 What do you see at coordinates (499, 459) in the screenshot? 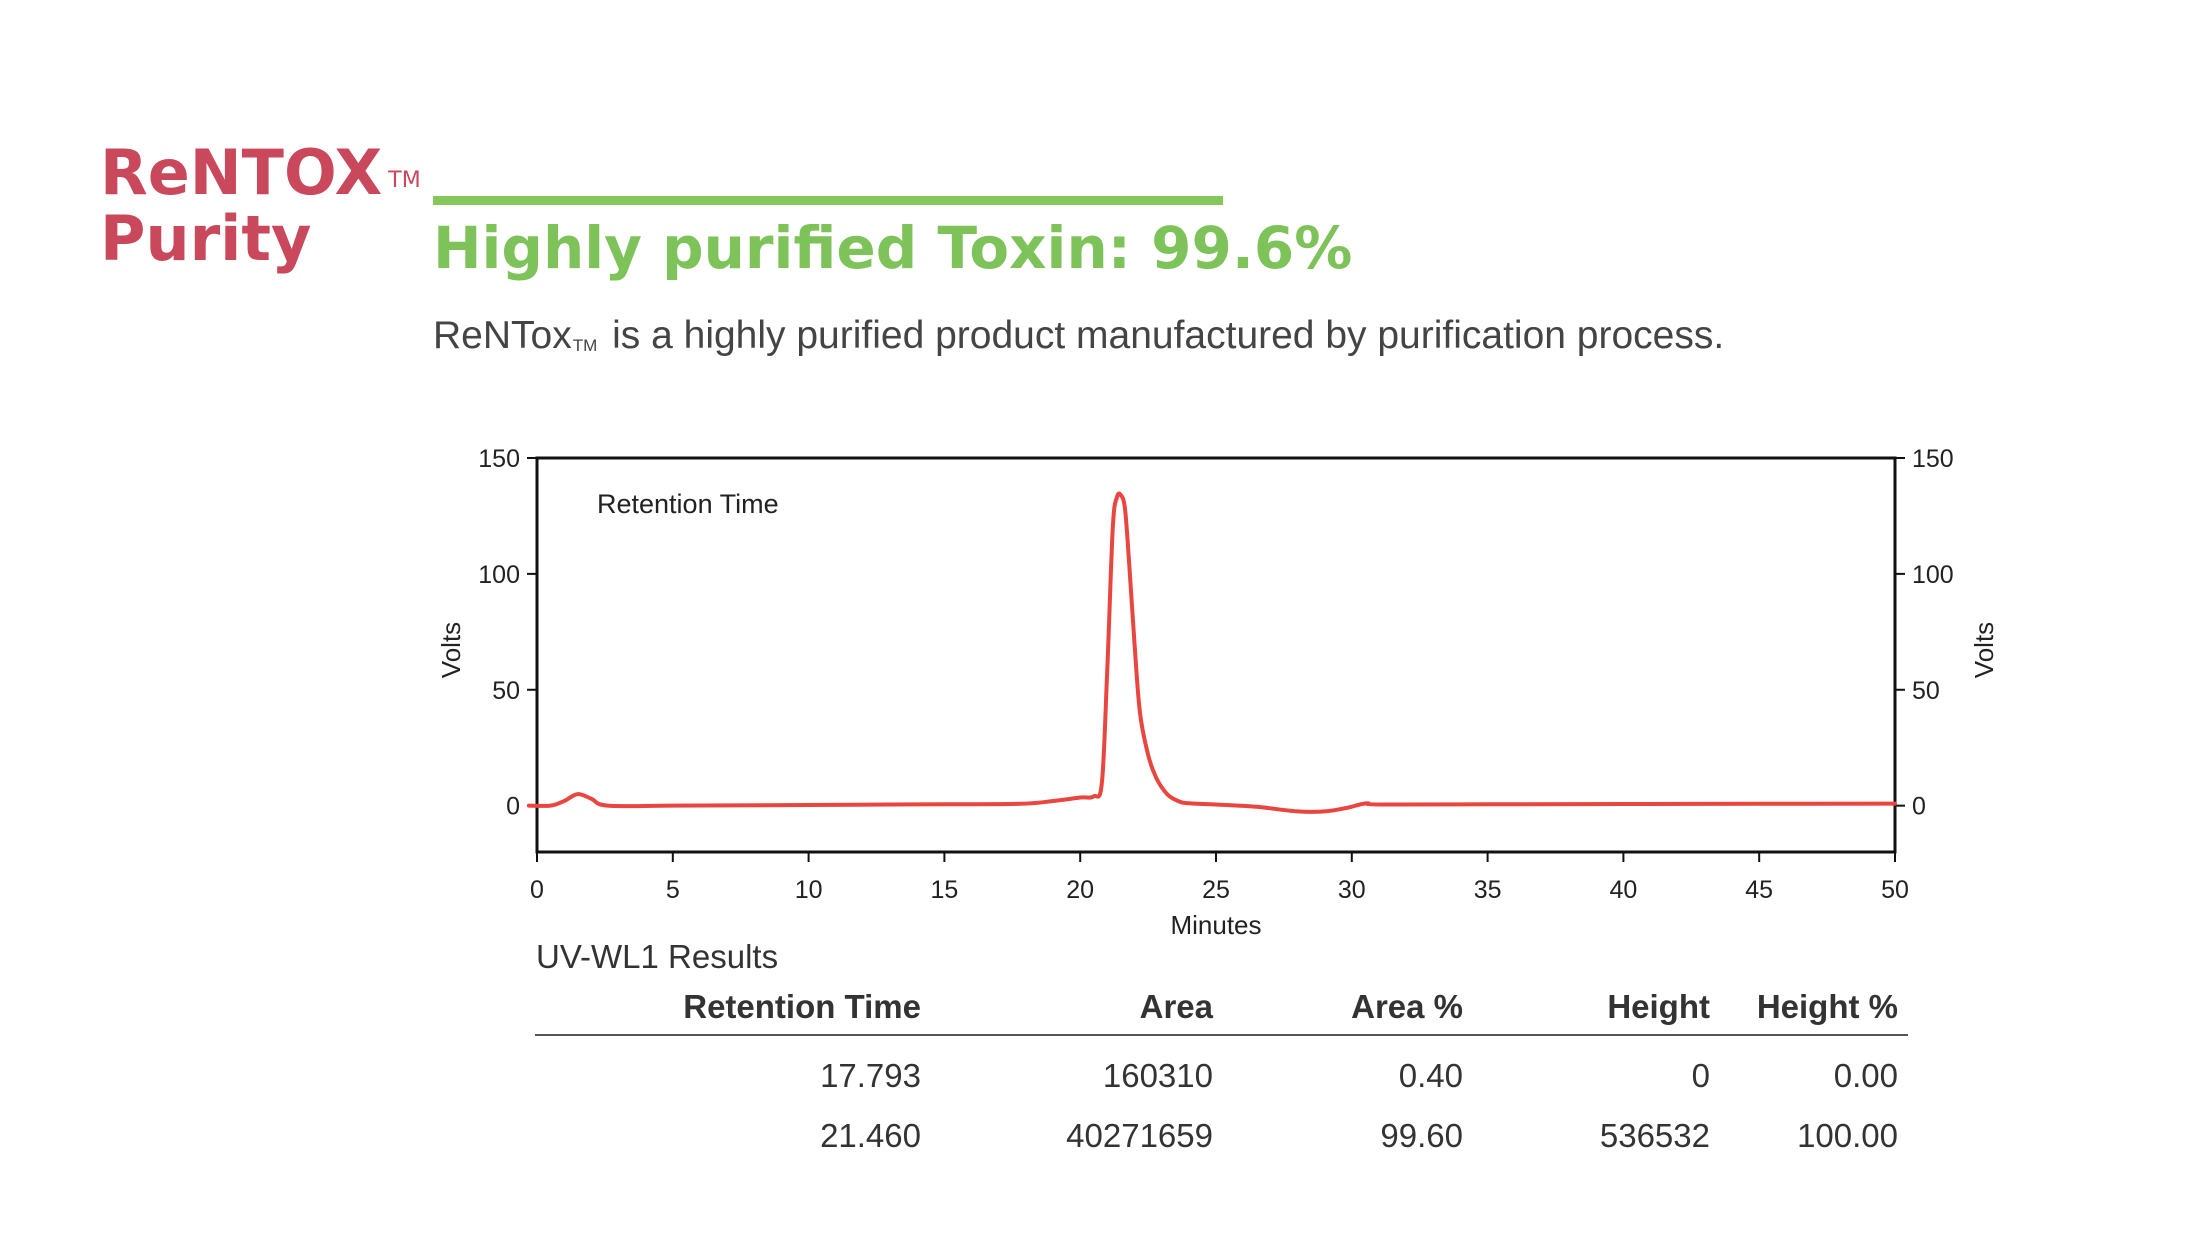
I see `y-tick-label-left: 150` at bounding box center [499, 459].